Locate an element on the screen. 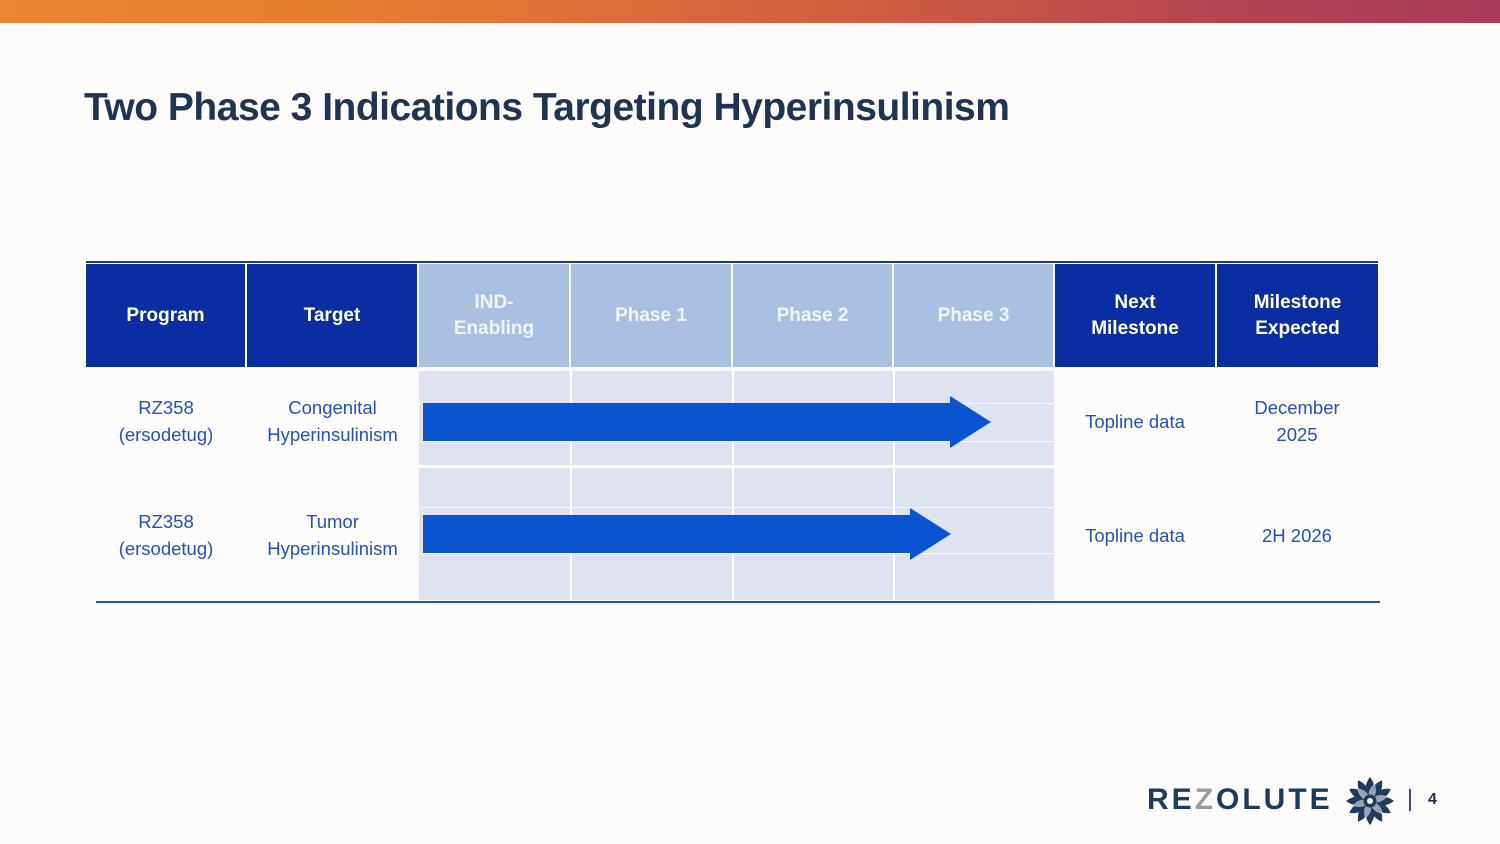 This screenshot has width=1500, height=844. row-2-milestone-expected: 2H 2026 is located at coordinates (1297, 535).